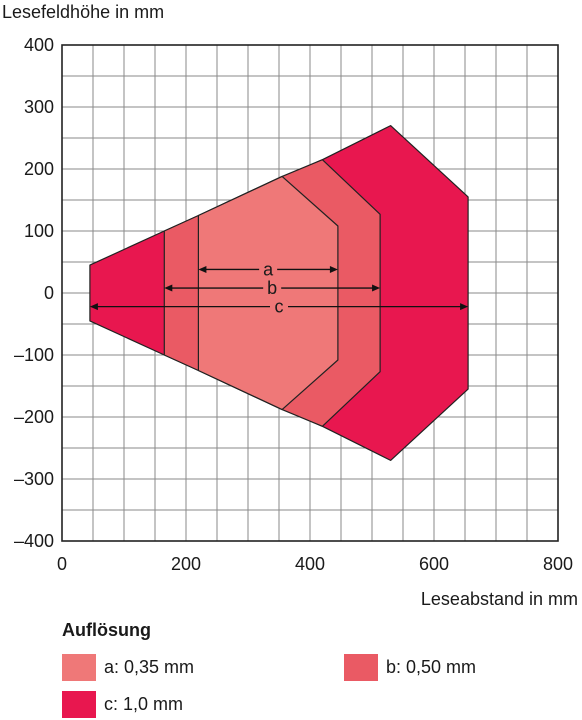 Image resolution: width=582 pixels, height=720 pixels. Describe the element at coordinates (558, 564) in the screenshot. I see `x-tick-label: 800` at that location.